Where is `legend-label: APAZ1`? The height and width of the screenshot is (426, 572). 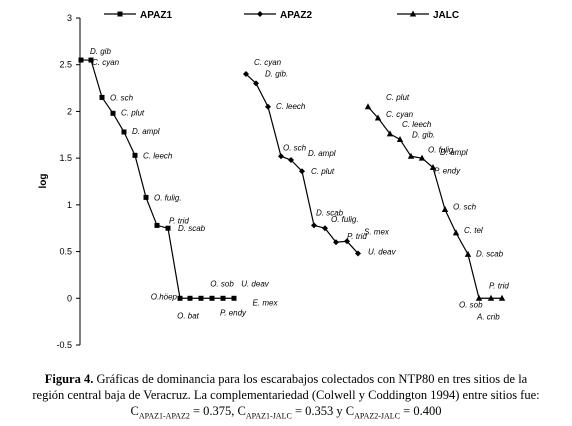
legend-label: APAZ1 is located at coordinates (156, 15).